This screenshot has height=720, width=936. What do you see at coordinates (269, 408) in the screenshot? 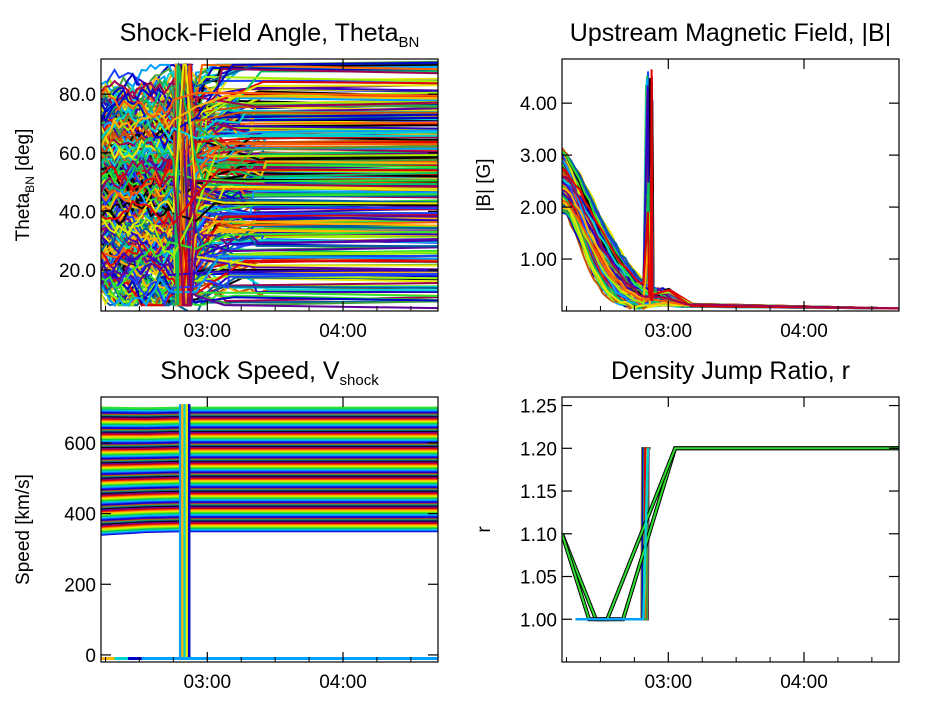
I see `speed-series-line` at bounding box center [269, 408].